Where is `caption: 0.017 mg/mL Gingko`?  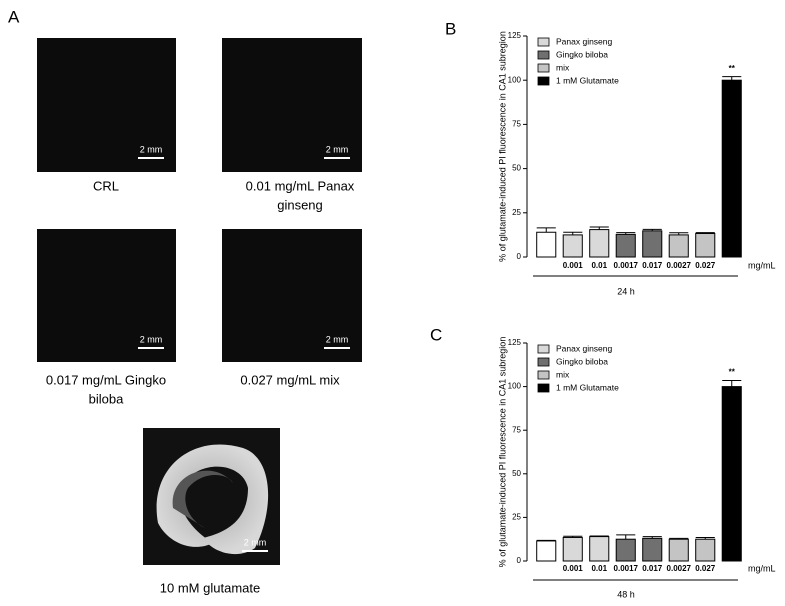 caption: 0.017 mg/mL Gingko is located at coordinates (106, 379).